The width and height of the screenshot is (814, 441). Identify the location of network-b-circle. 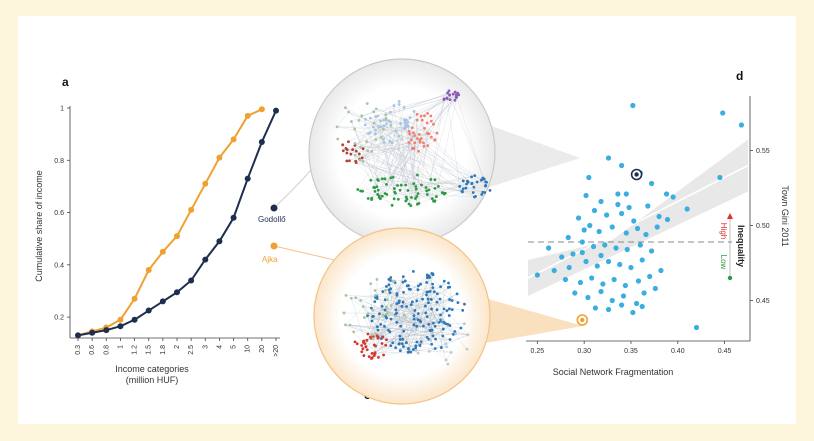
(402, 152).